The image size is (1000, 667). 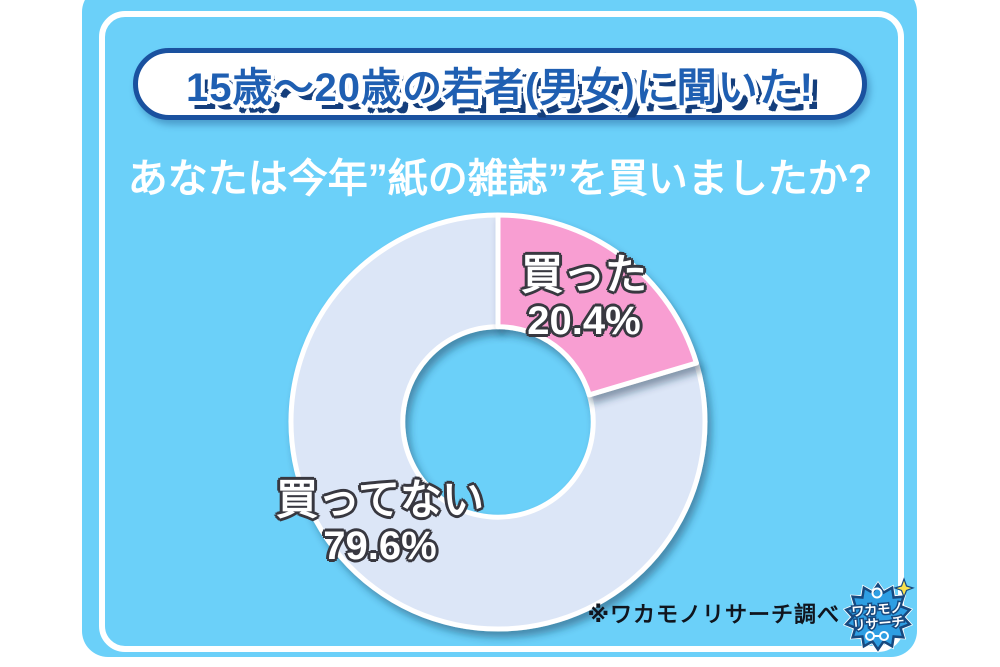 What do you see at coordinates (380, 499) in the screenshot?
I see `slice-label-not-bought-name: 買ってない` at bounding box center [380, 499].